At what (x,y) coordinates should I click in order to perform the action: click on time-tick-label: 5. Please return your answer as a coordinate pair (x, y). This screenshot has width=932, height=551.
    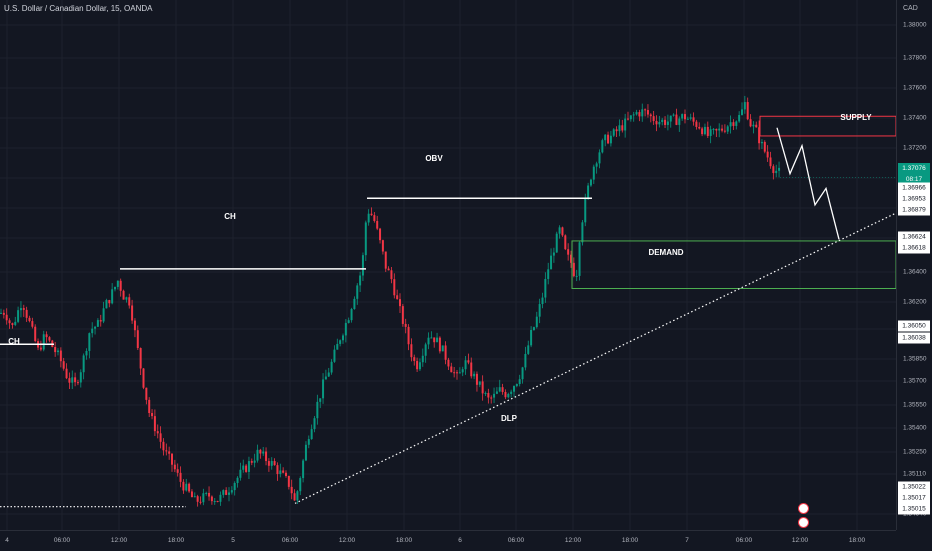
    Looking at the image, I should click on (233, 540).